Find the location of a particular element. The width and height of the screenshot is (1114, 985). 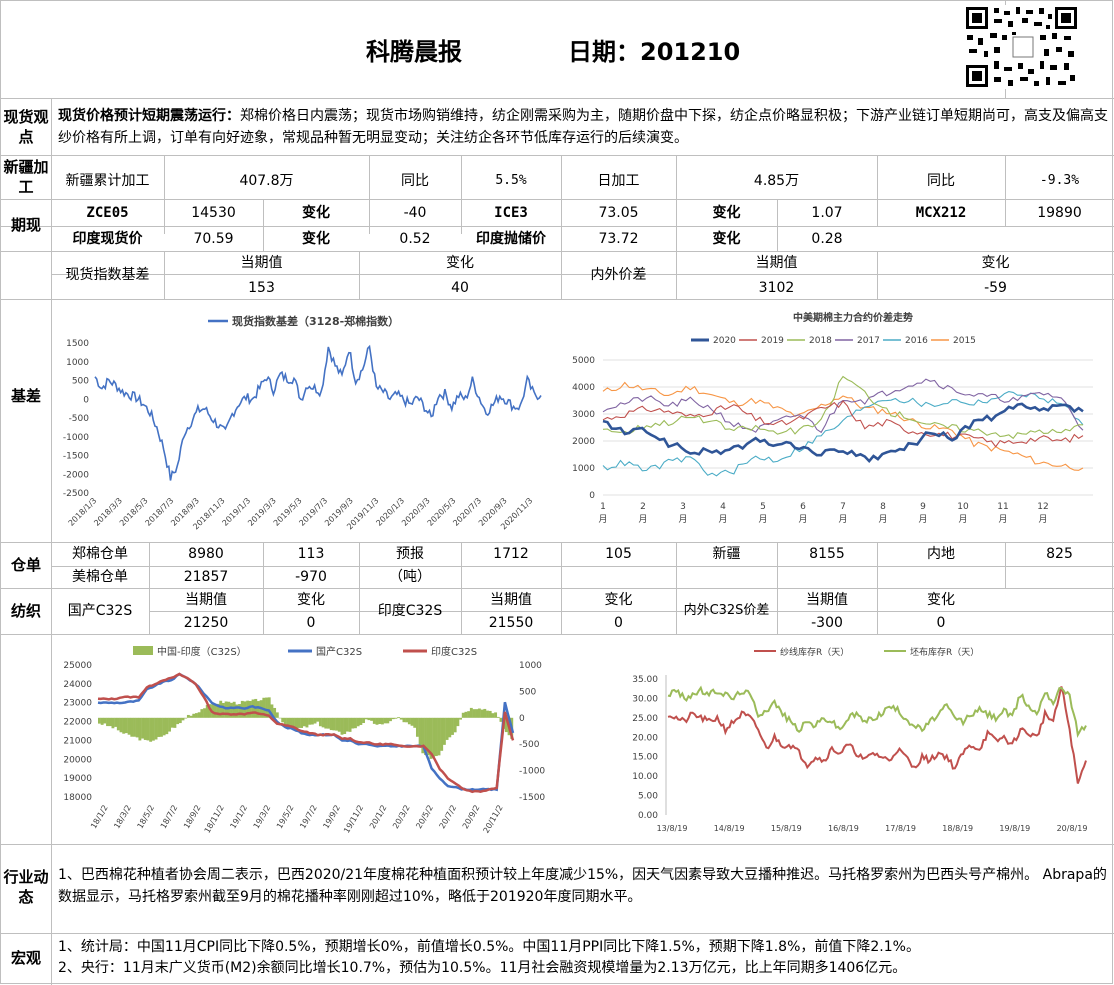

india-spot-chg-label: 变化 is located at coordinates (316, 239).